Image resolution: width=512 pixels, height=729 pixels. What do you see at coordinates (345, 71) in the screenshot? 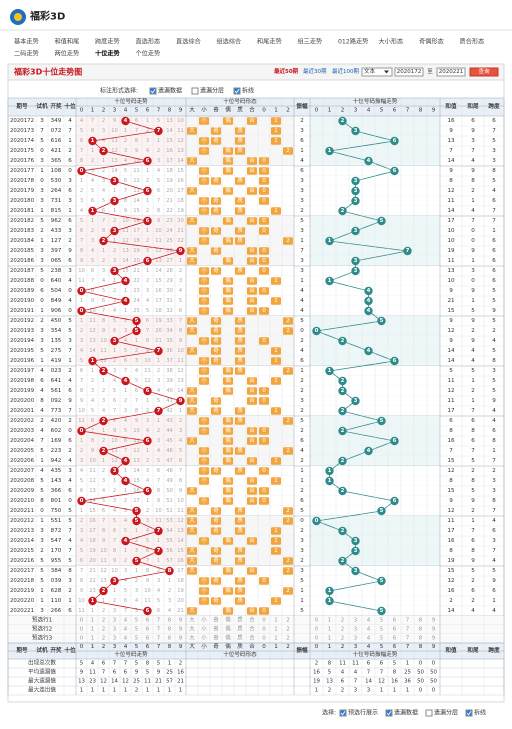
I see `range-link: 最近100期` at bounding box center [345, 71].